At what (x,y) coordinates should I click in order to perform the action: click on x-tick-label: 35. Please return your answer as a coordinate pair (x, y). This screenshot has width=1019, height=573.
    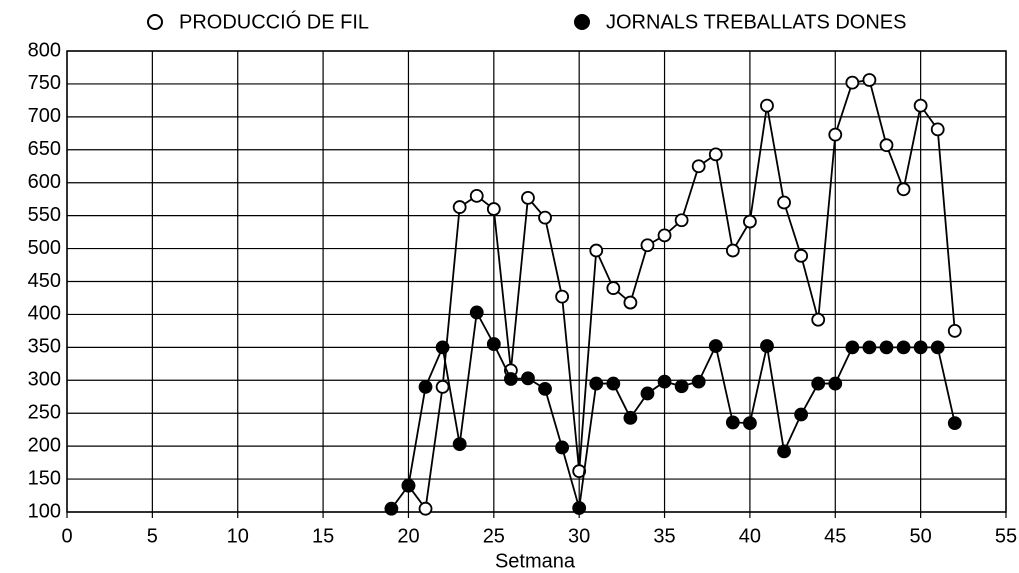
    Looking at the image, I should click on (664, 536).